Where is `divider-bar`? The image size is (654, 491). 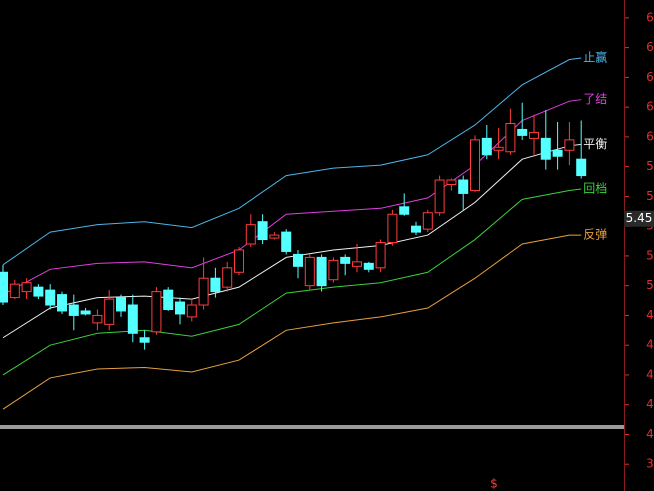 divider-bar is located at coordinates (312, 427).